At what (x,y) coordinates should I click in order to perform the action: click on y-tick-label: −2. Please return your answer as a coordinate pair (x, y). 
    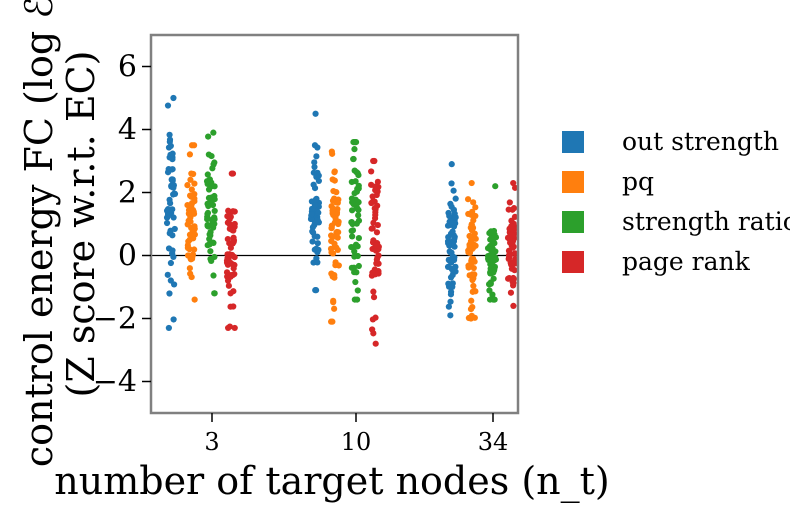
    Looking at the image, I should click on (115, 319).